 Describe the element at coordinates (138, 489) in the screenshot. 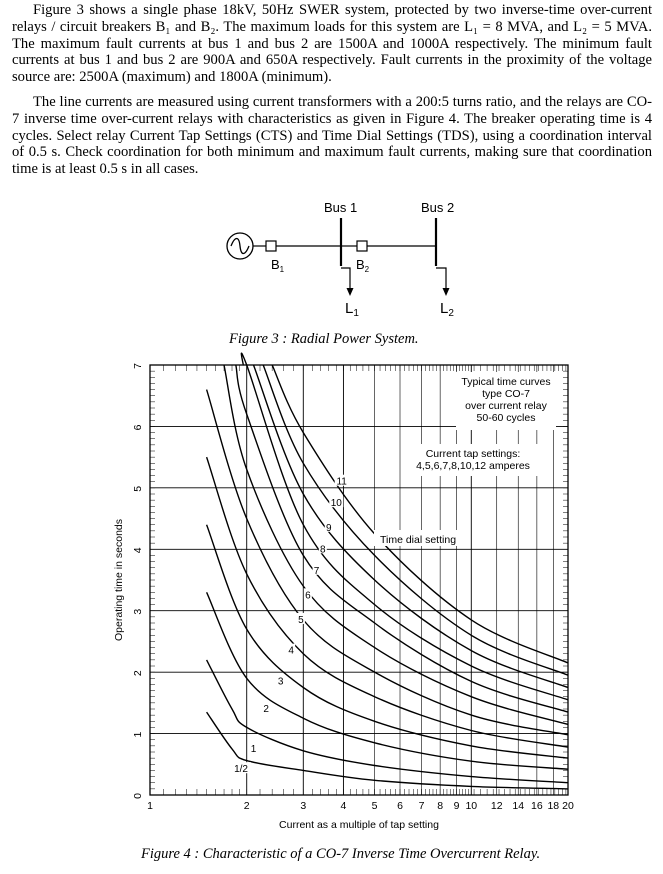

I see `y-tick-label: 5` at that location.